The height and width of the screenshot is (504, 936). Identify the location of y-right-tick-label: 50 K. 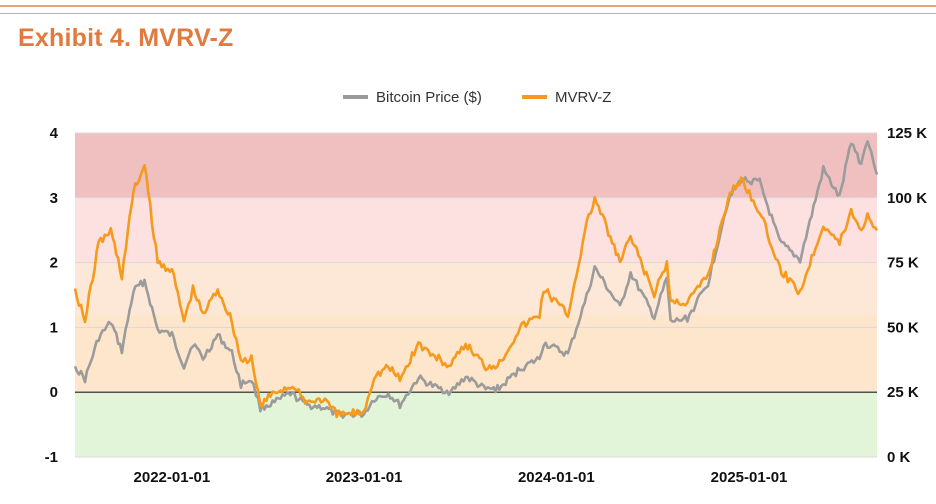
(903, 327).